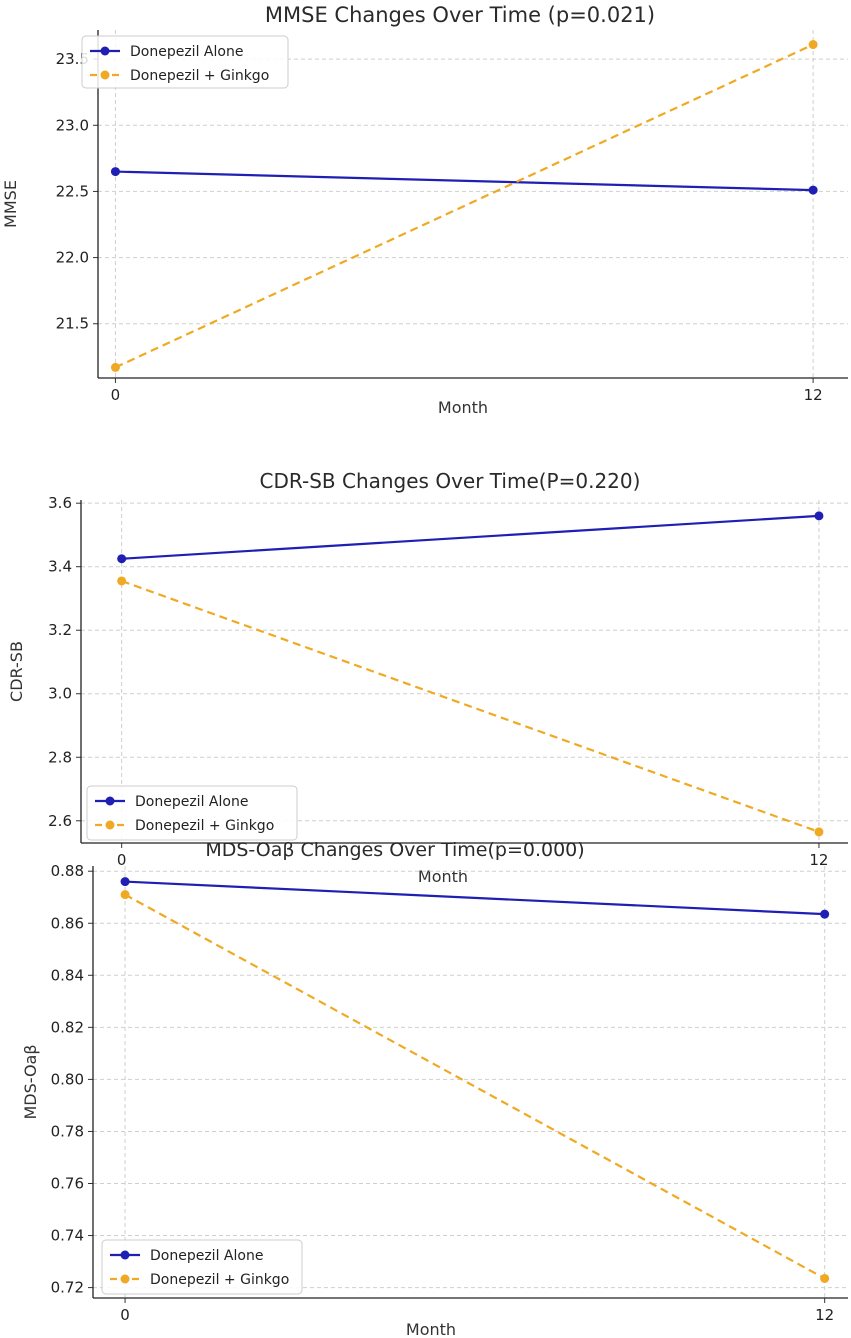  I want to click on y-tick-label: 3.4, so click(60, 567).